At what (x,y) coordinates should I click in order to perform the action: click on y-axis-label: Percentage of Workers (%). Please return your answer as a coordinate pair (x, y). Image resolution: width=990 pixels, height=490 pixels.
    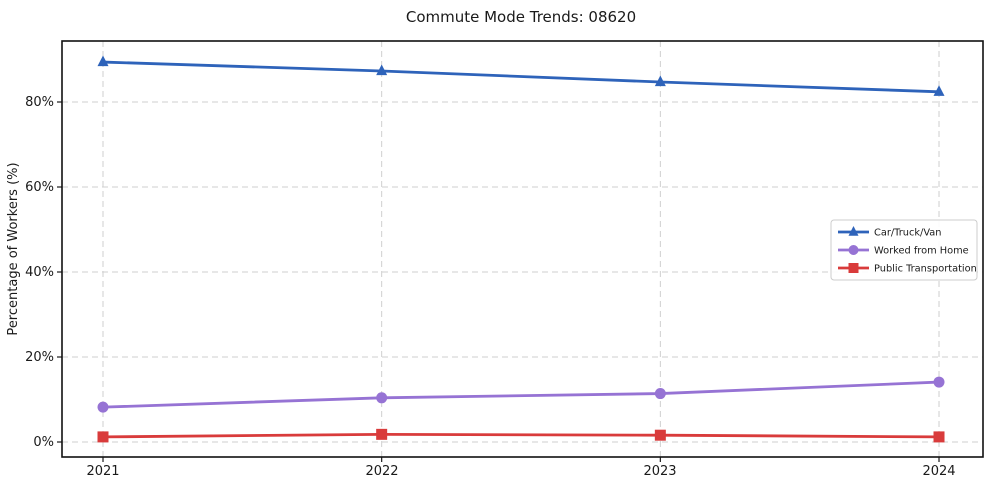
    Looking at the image, I should click on (13, 248).